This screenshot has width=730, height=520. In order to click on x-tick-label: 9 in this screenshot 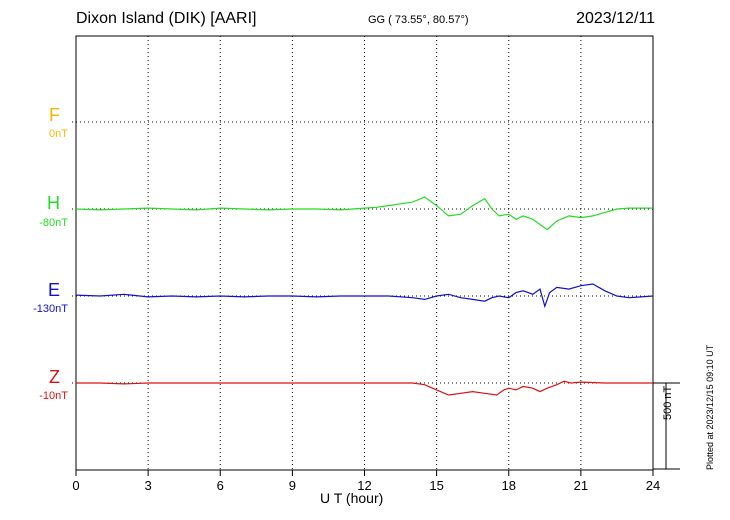, I will do `click(292, 485)`.